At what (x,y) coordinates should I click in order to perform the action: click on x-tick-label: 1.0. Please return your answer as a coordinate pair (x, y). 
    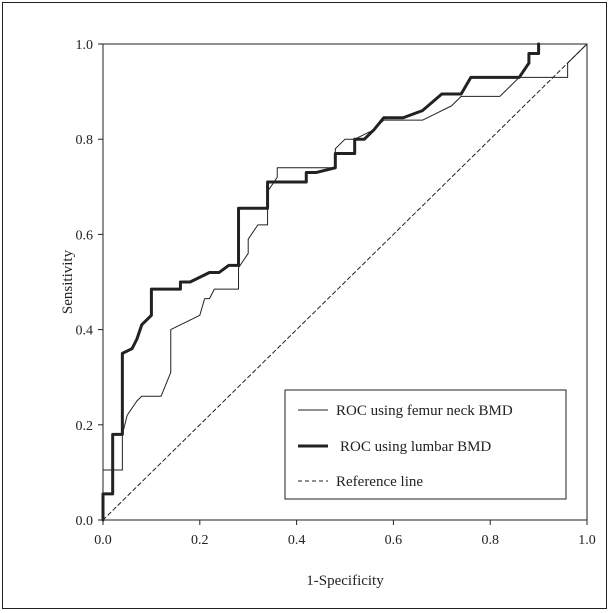
    Looking at the image, I should click on (587, 540).